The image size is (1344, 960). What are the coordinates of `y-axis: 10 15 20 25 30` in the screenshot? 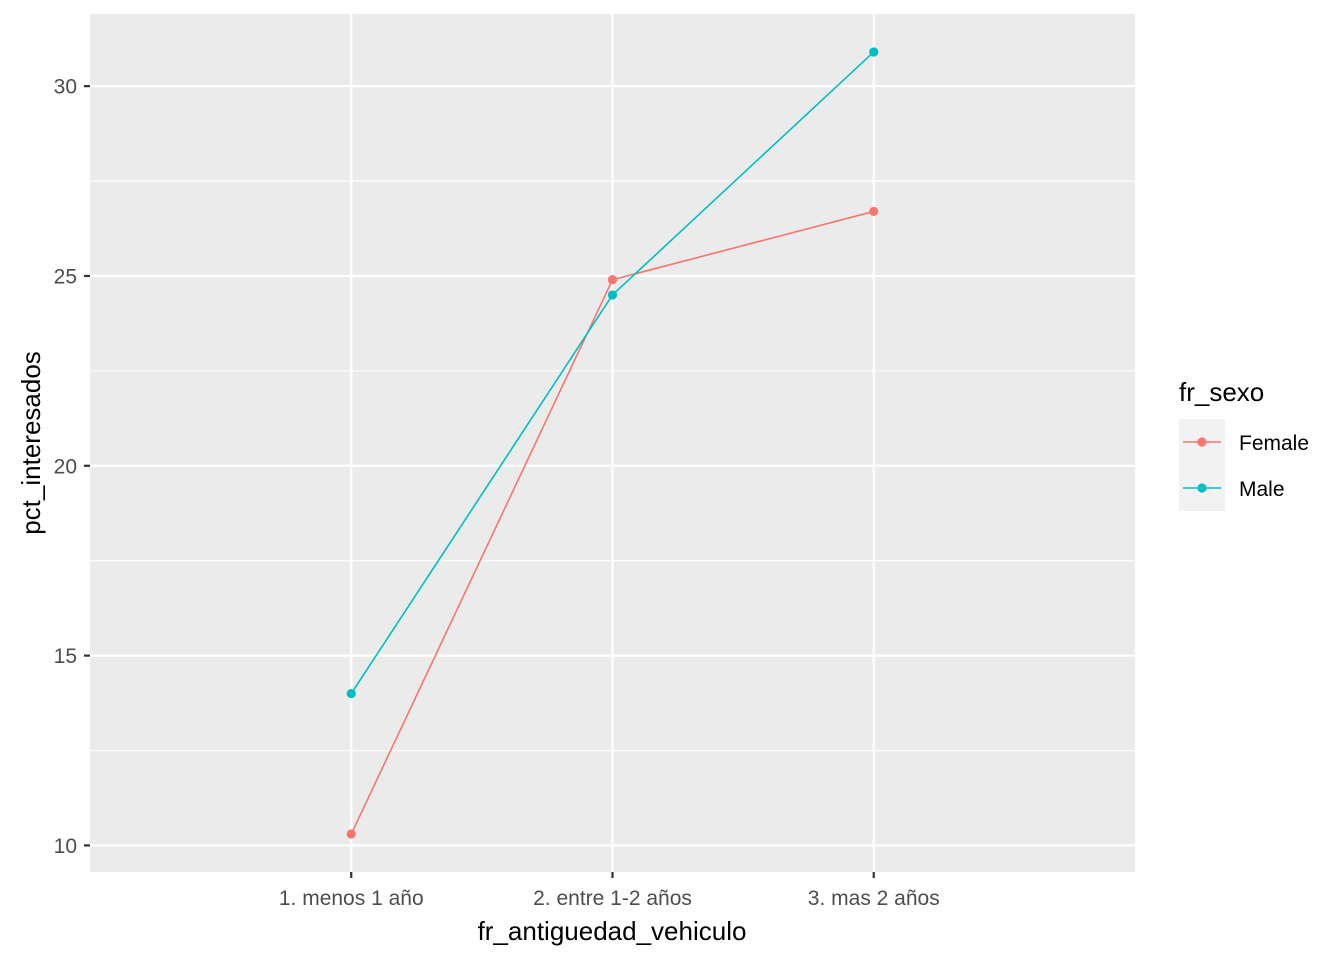 It's located at (72, 467).